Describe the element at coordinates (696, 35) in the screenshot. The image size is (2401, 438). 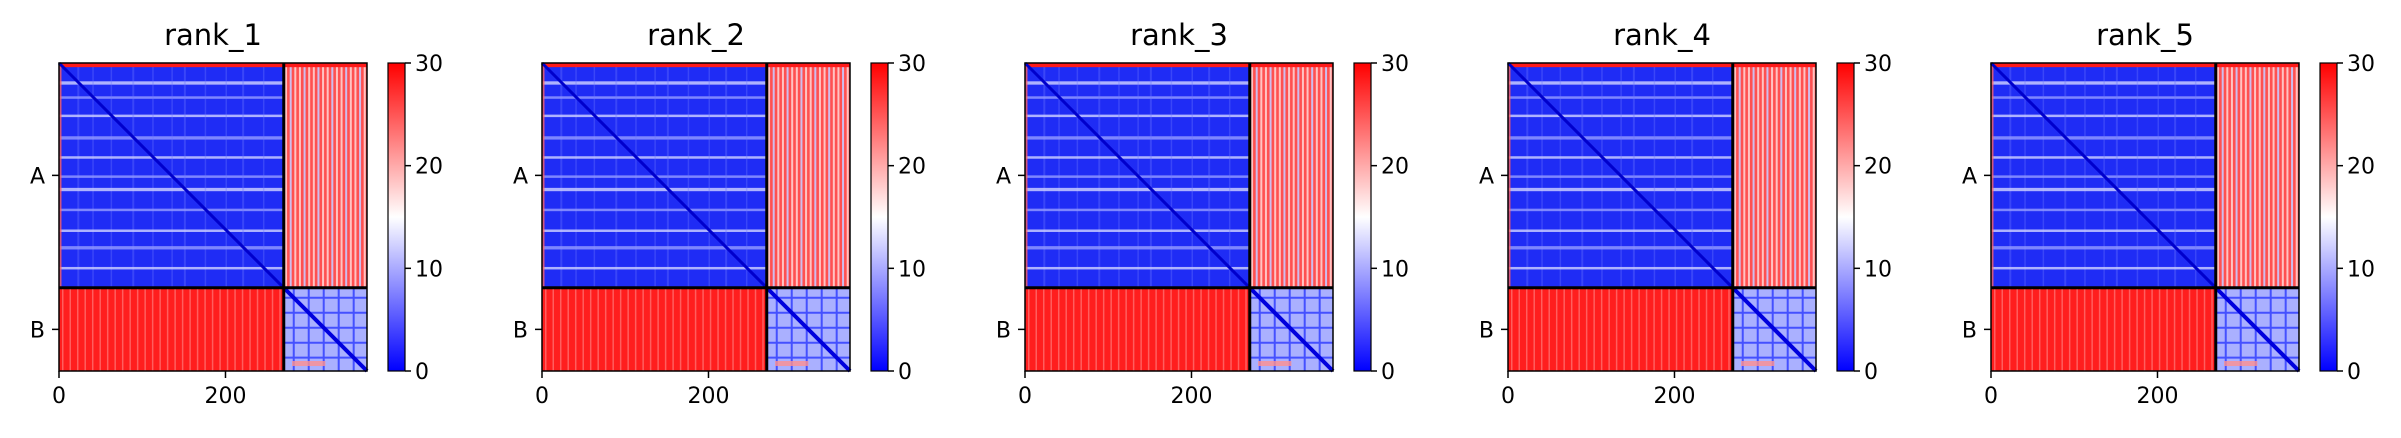
I see `panel-title: rank_2` at that location.